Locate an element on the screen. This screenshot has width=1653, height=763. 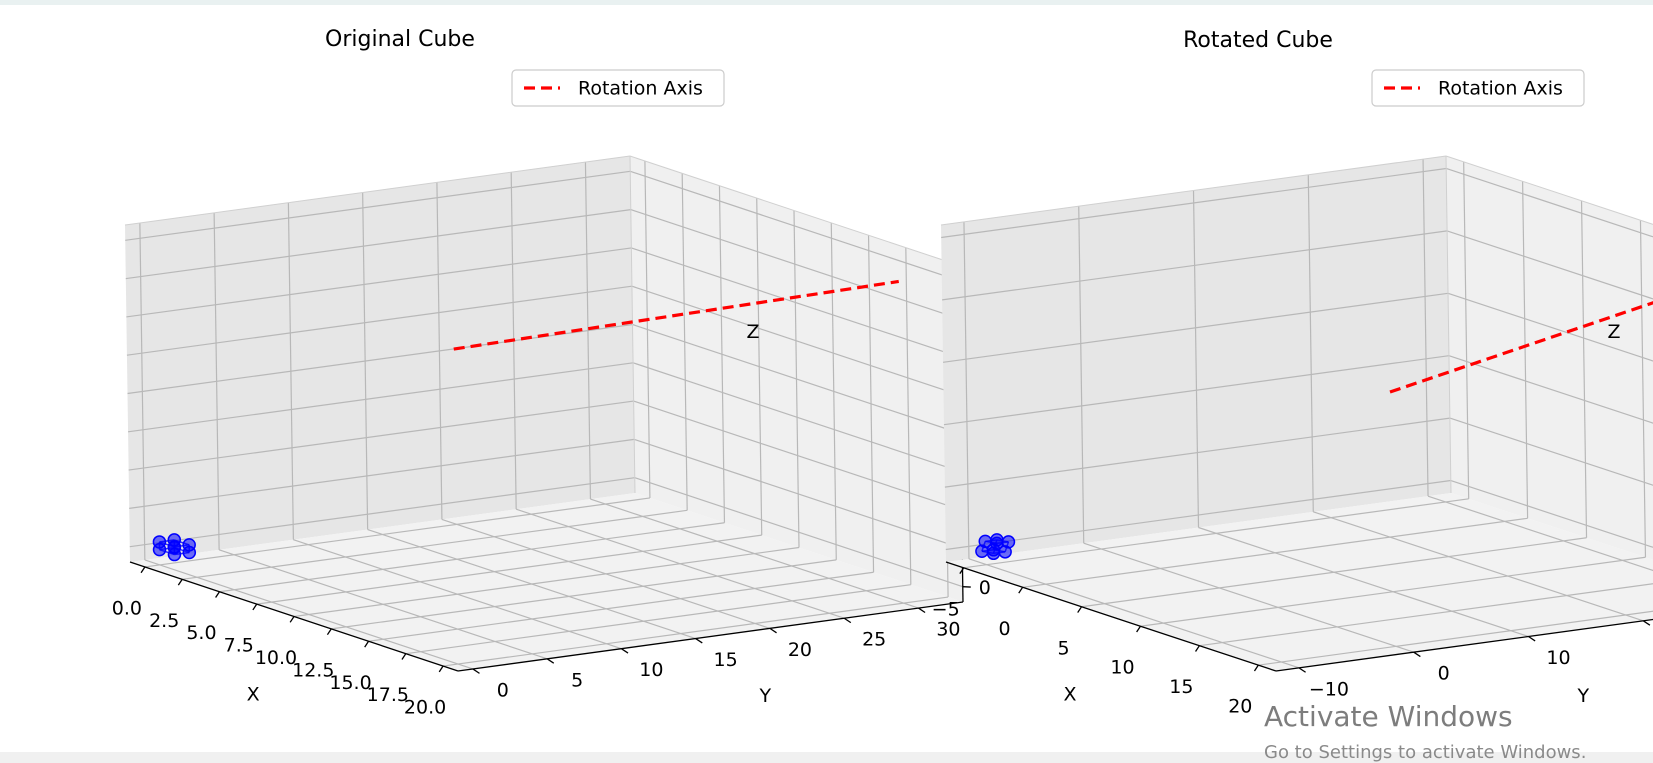
x-tick-label: 0 is located at coordinates (1005, 629).